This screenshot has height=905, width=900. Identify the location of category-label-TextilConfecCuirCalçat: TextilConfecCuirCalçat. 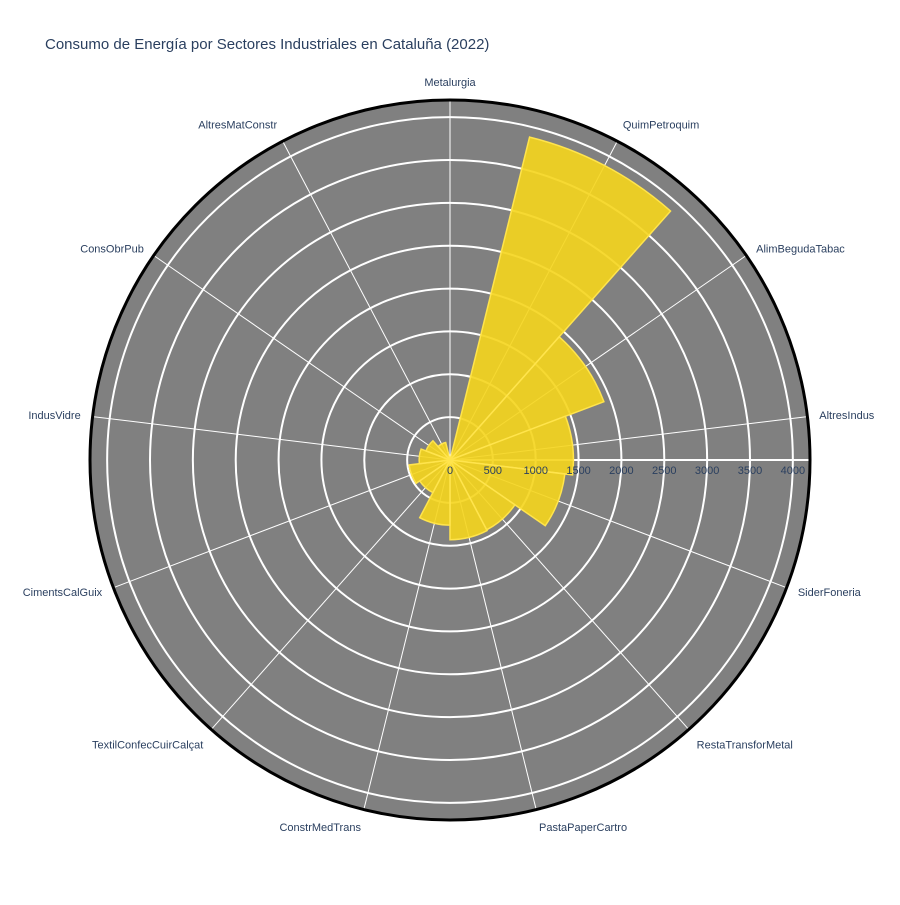
(147, 745).